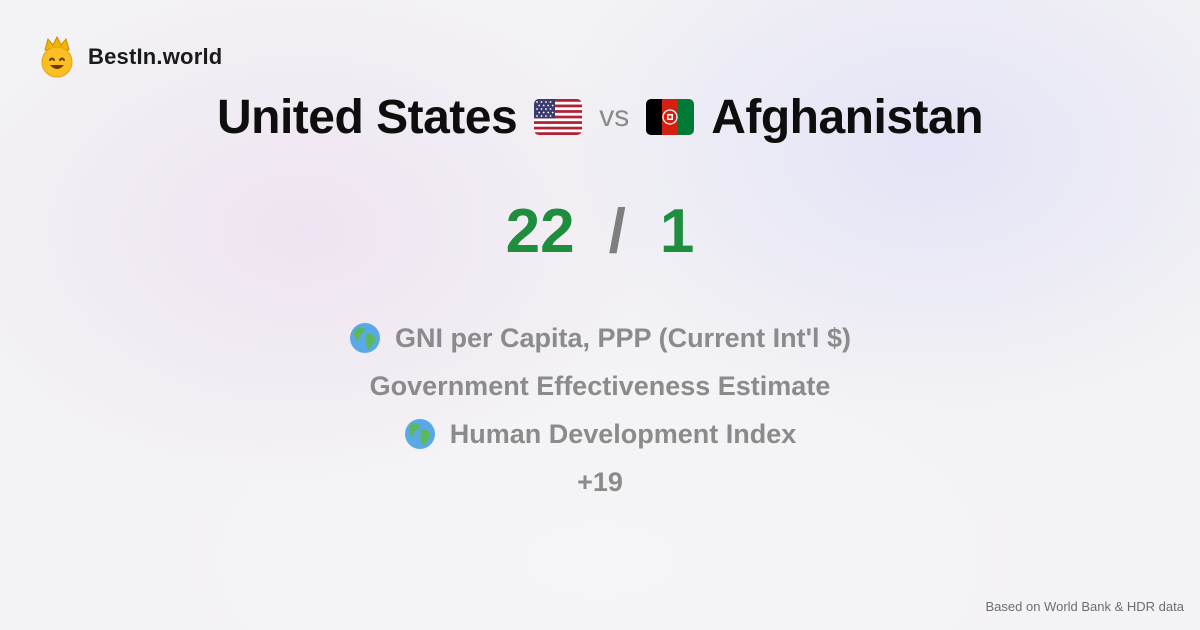 The image size is (1200, 630). Describe the element at coordinates (57, 57) in the screenshot. I see `crowned-smiley-icon` at that location.